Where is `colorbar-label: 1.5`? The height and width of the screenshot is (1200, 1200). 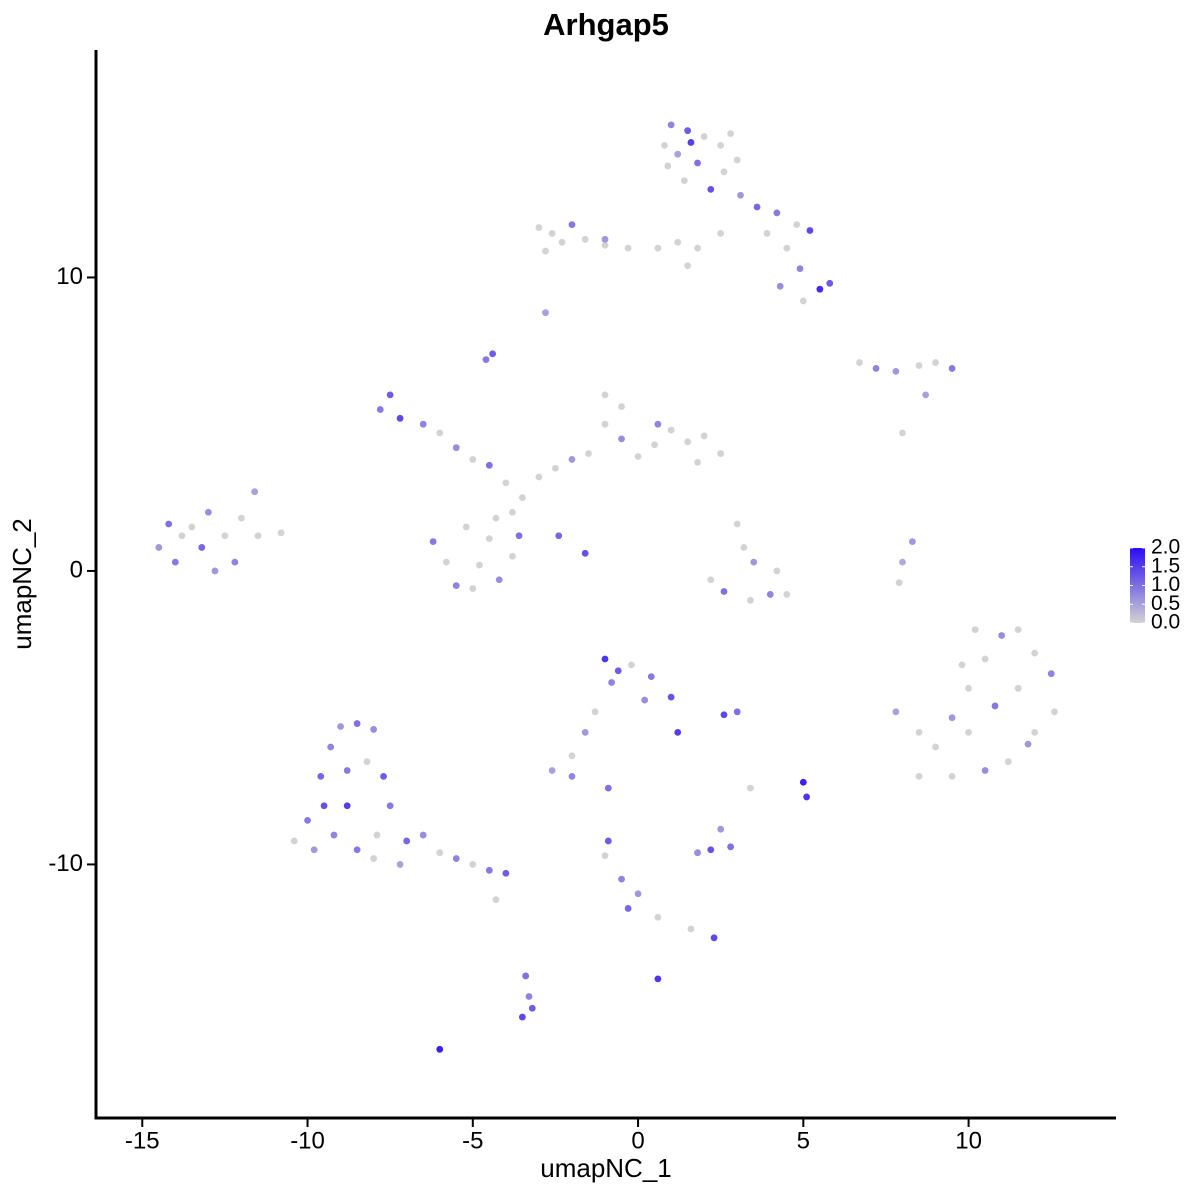
colorbar-label: 1.5 is located at coordinates (1165, 565).